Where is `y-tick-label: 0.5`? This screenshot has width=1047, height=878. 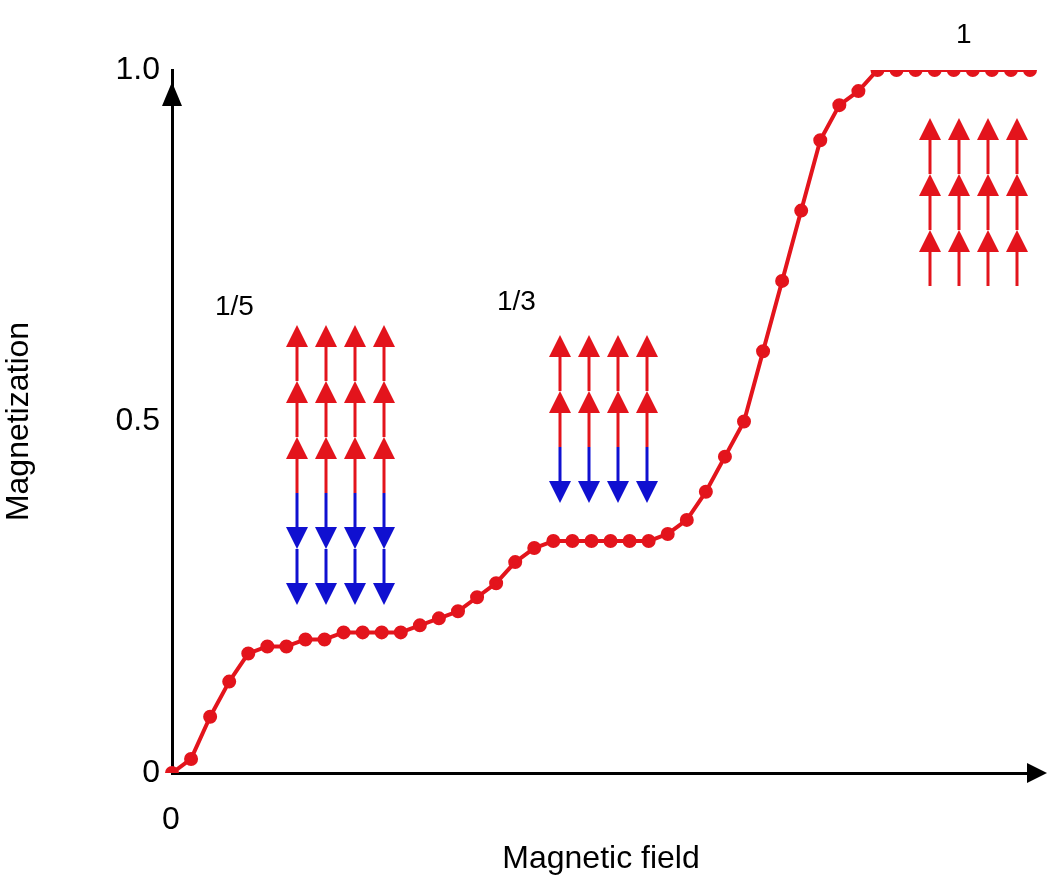
y-tick-label: 0.5 is located at coordinates (137, 419).